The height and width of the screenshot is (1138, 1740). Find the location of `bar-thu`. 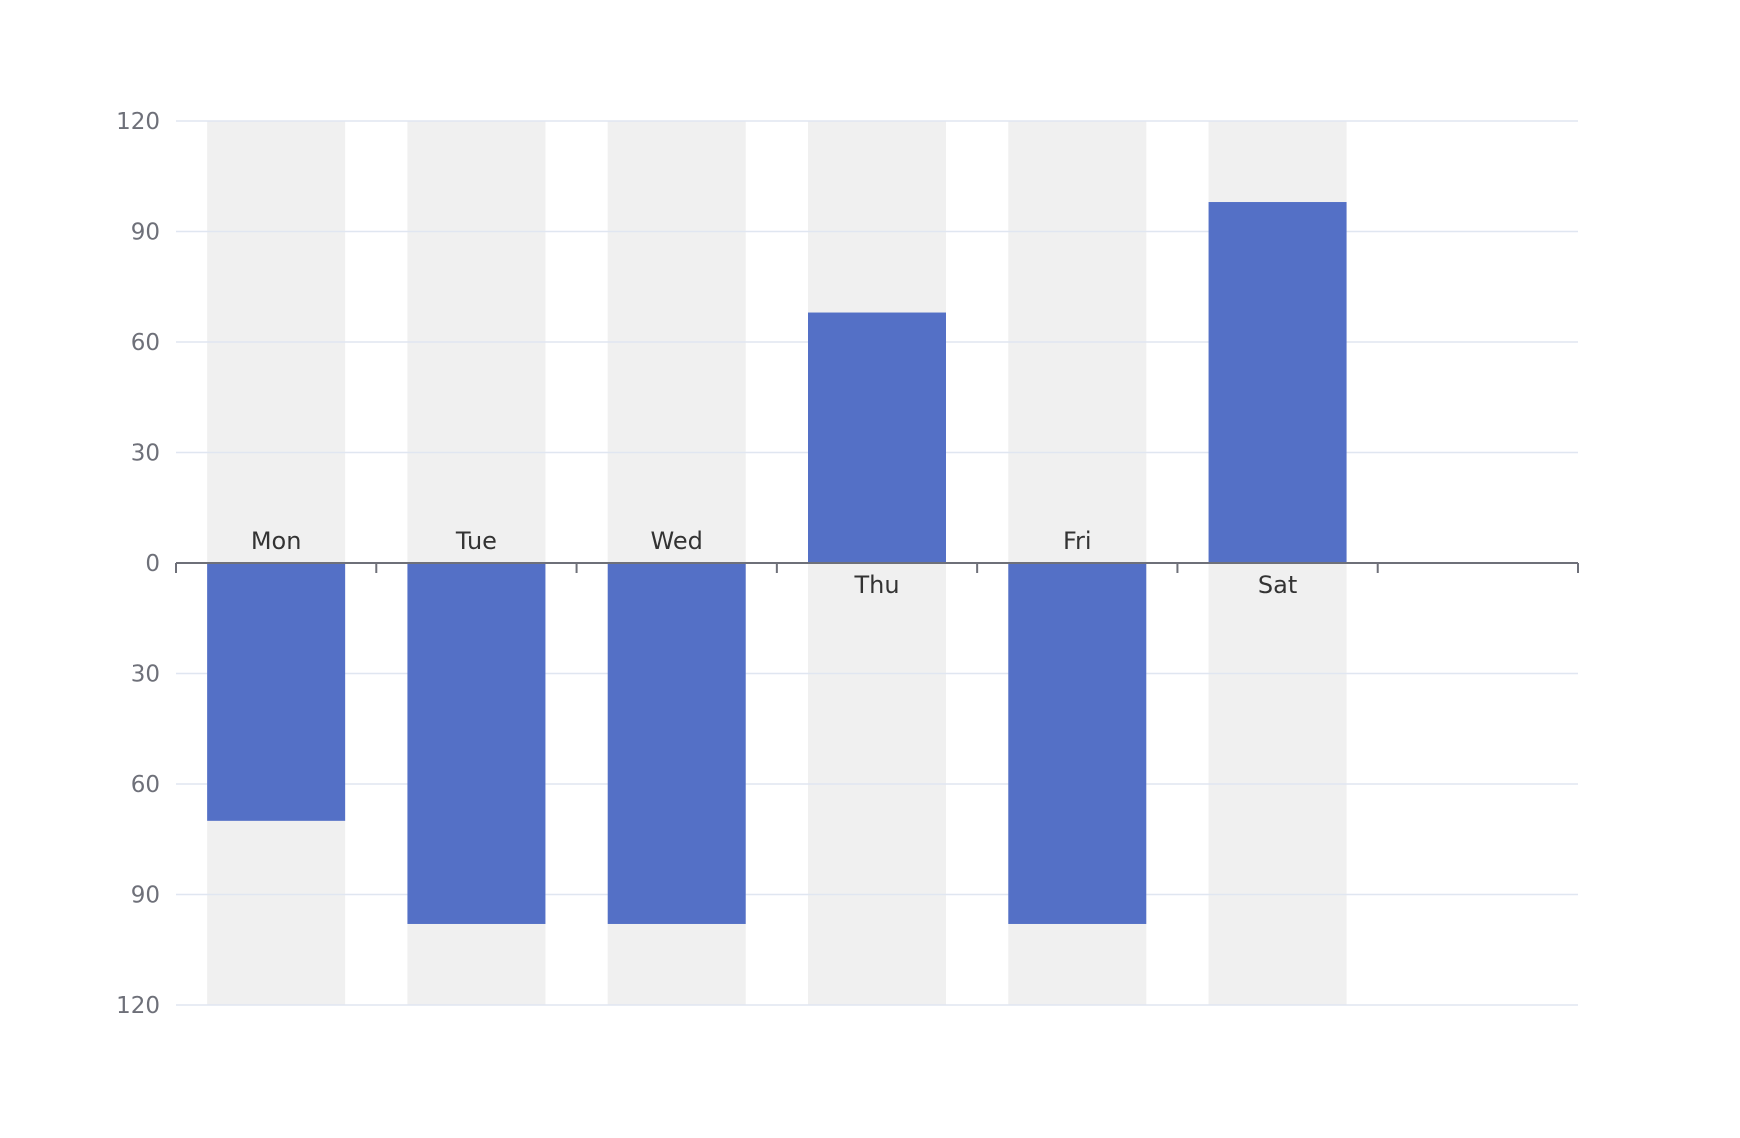

bar-thu is located at coordinates (877, 437).